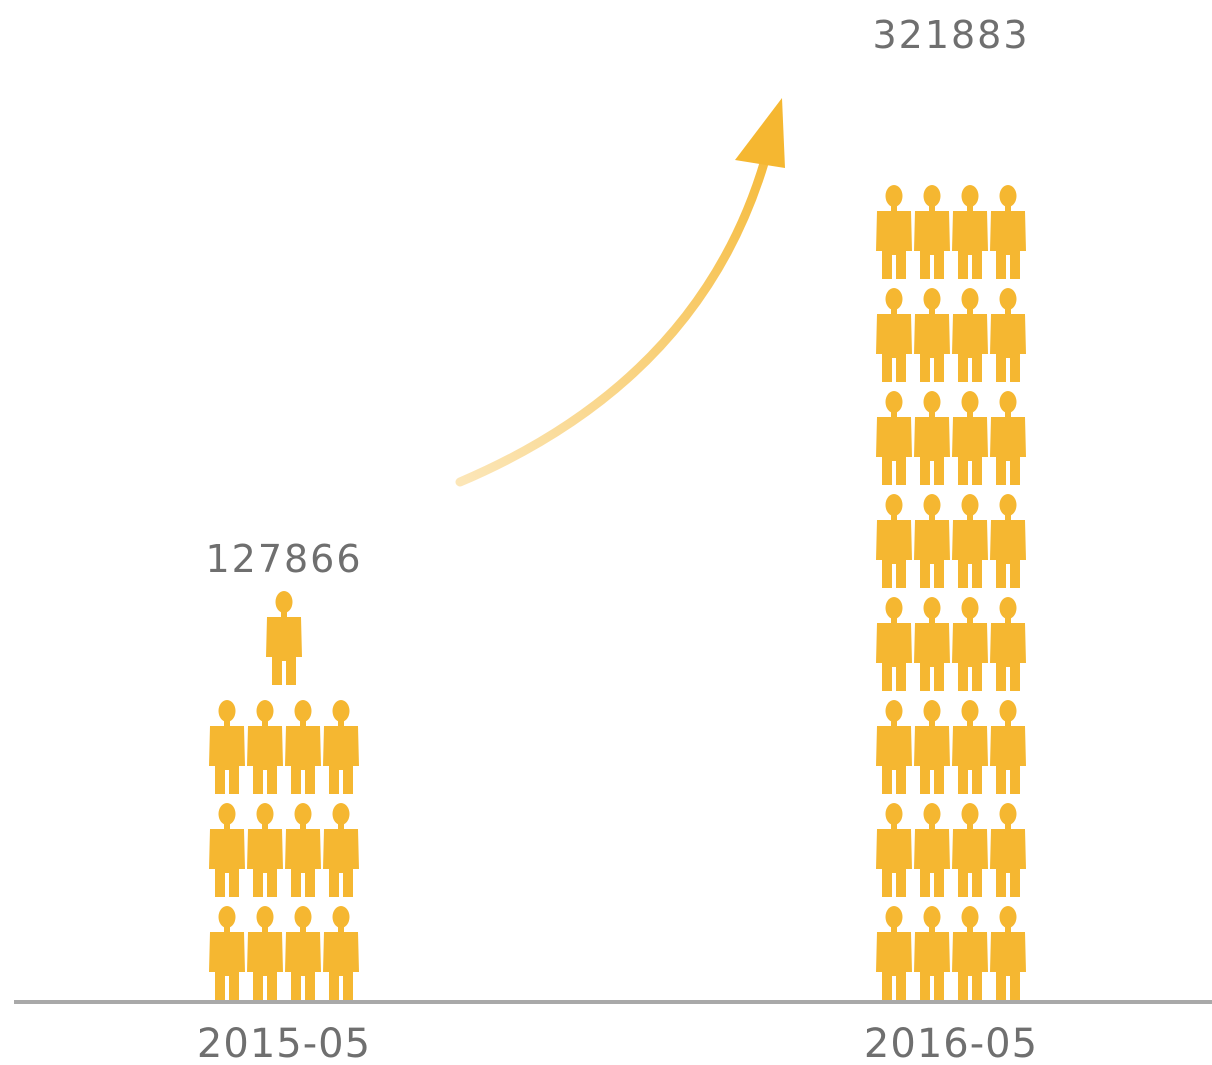 This screenshot has height=1065, width=1212. I want to click on value-label-2015-05: 127866, so click(283, 559).